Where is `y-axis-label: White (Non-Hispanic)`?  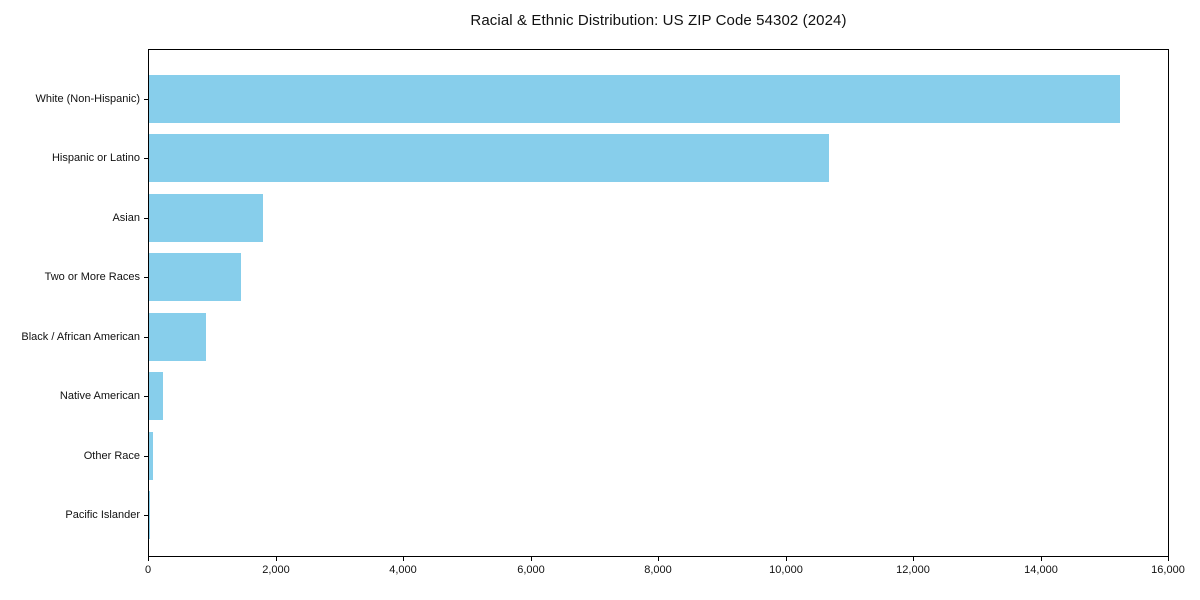 y-axis-label: White (Non-Hispanic) is located at coordinates (87, 98).